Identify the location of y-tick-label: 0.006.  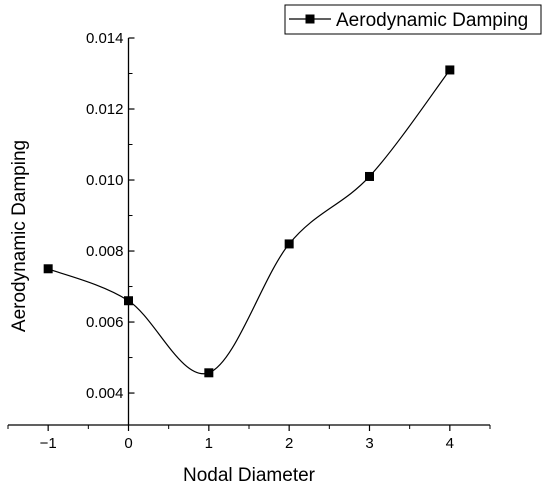
(105, 322).